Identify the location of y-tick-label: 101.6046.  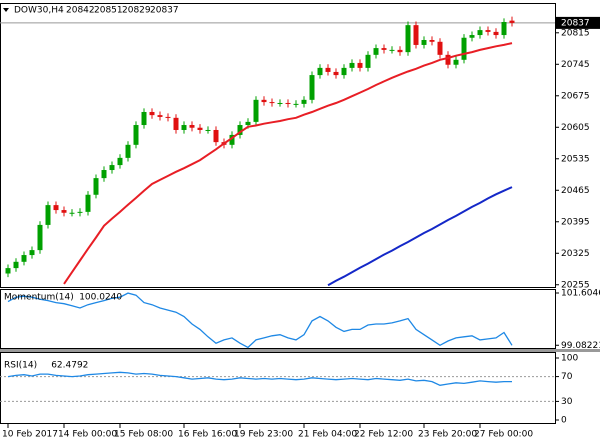
(580, 294).